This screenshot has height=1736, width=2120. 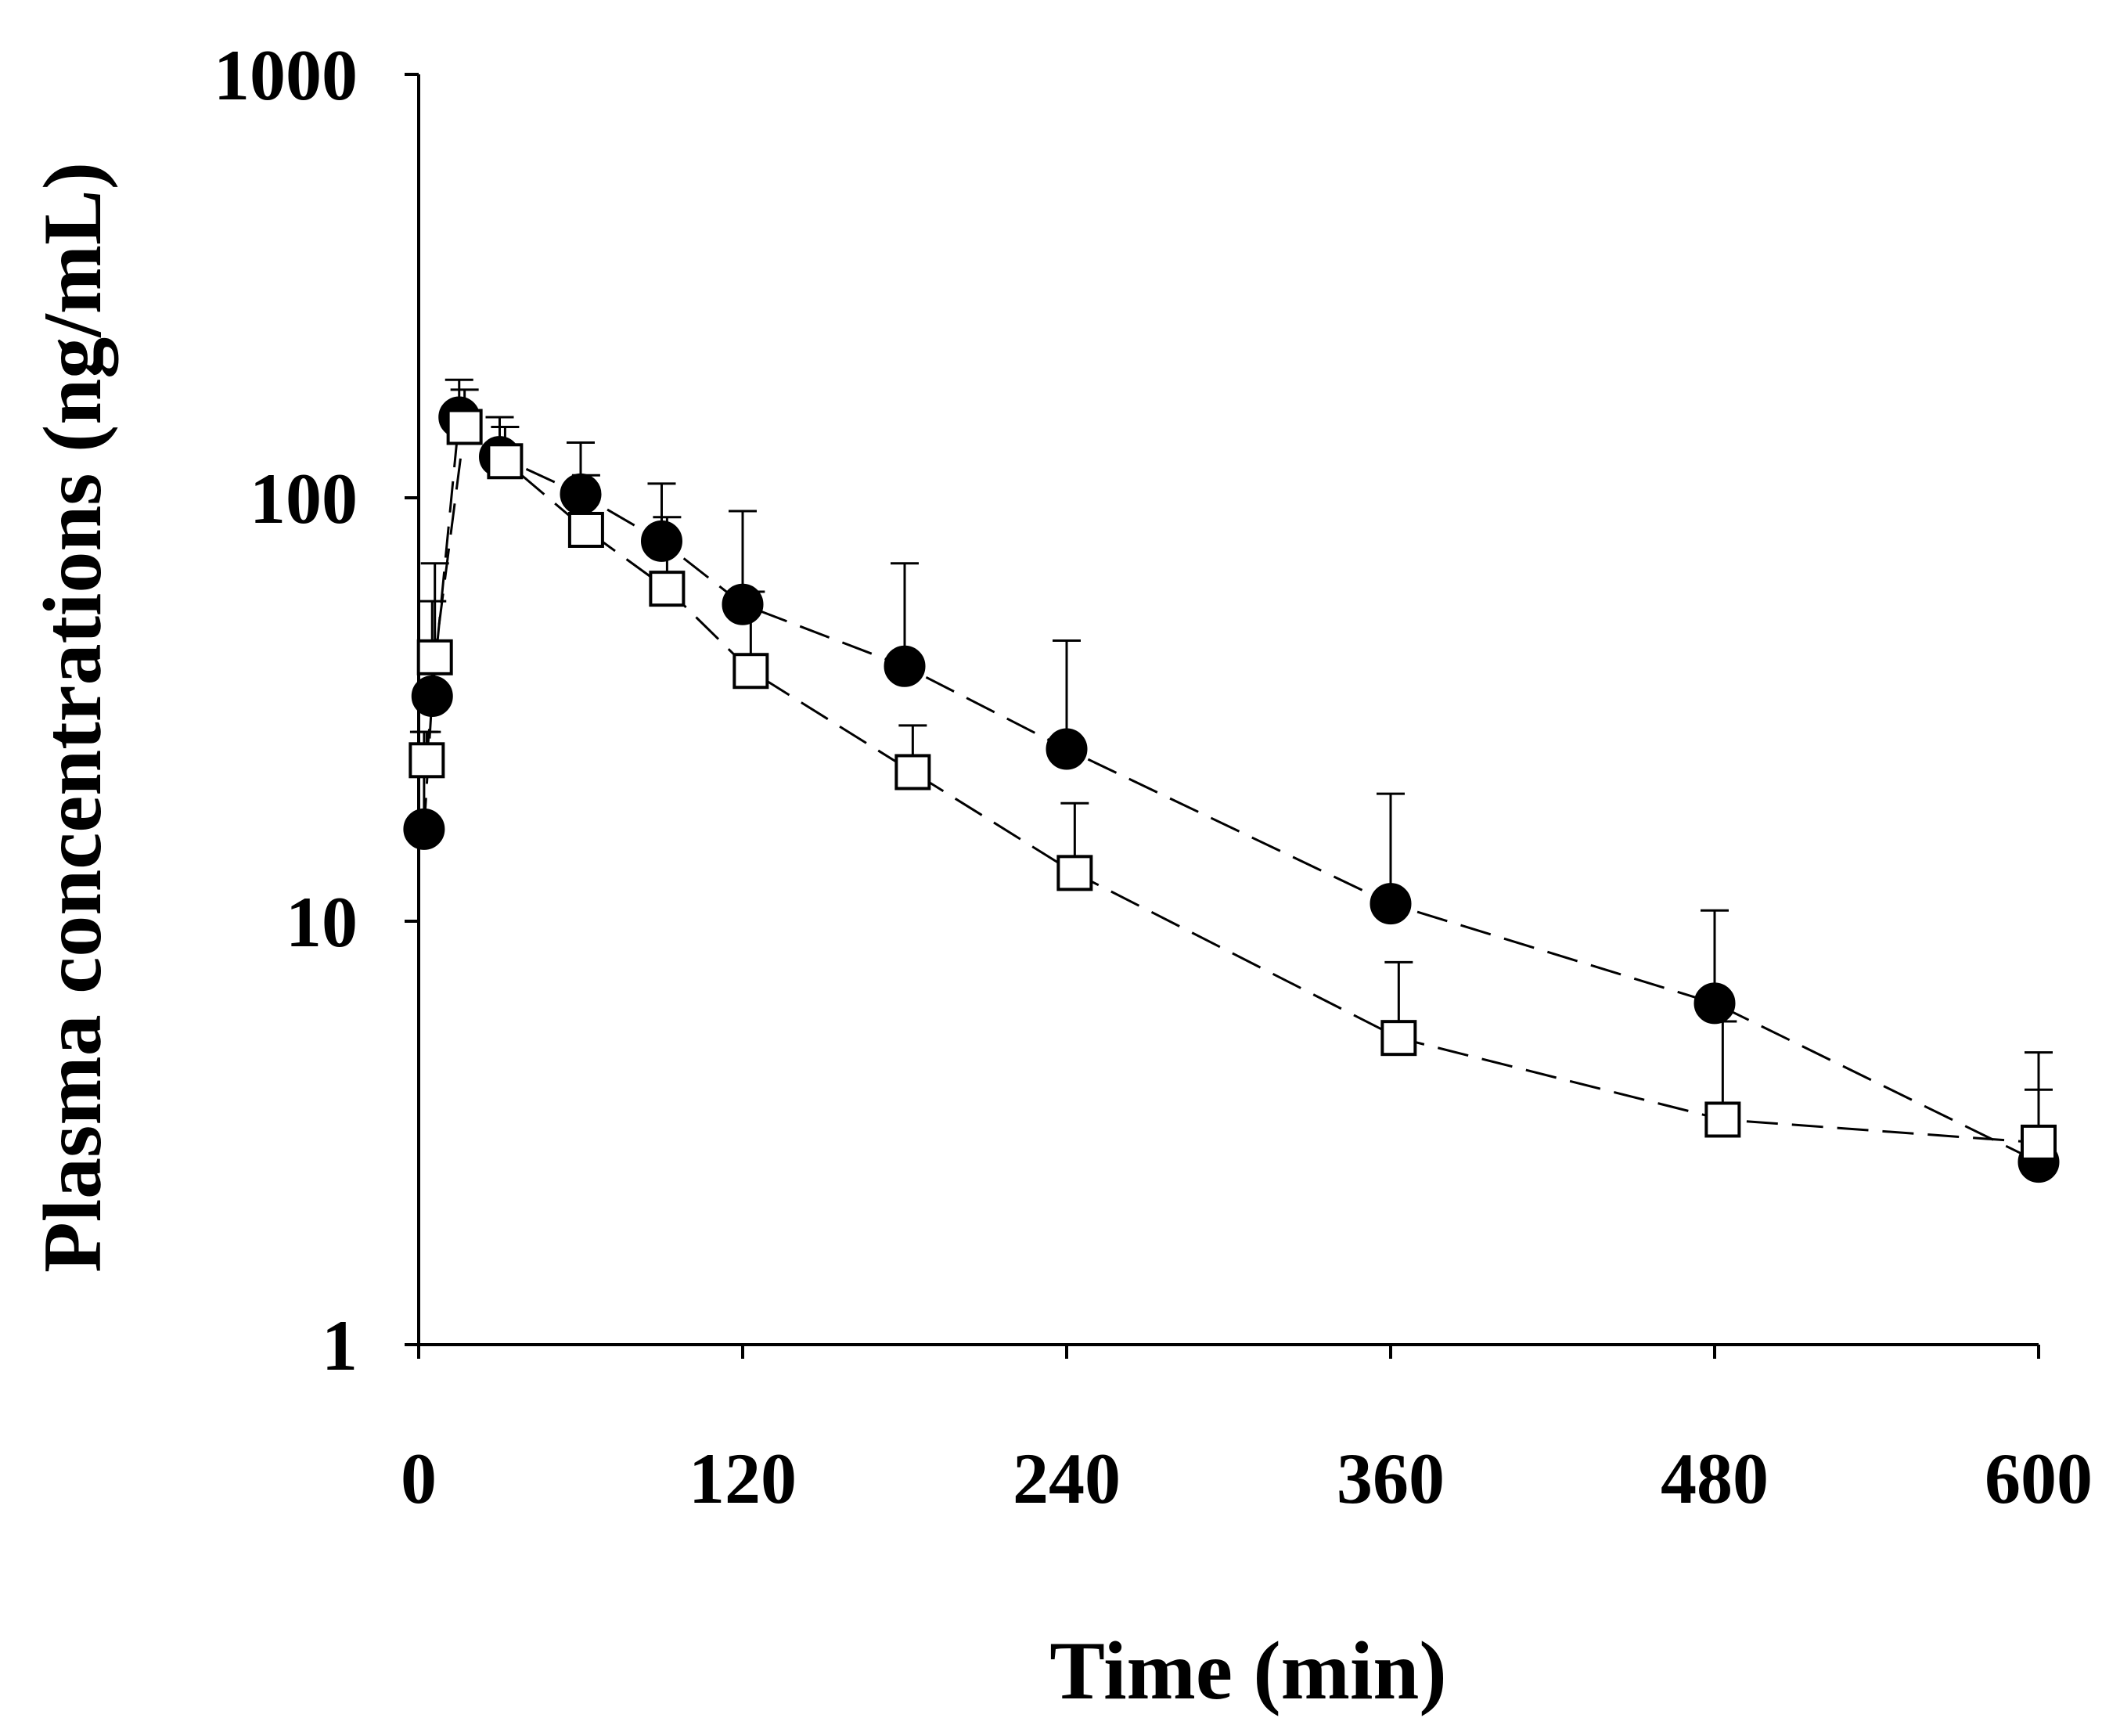 I want to click on x-tick-label: 240, so click(x=1067, y=1478).